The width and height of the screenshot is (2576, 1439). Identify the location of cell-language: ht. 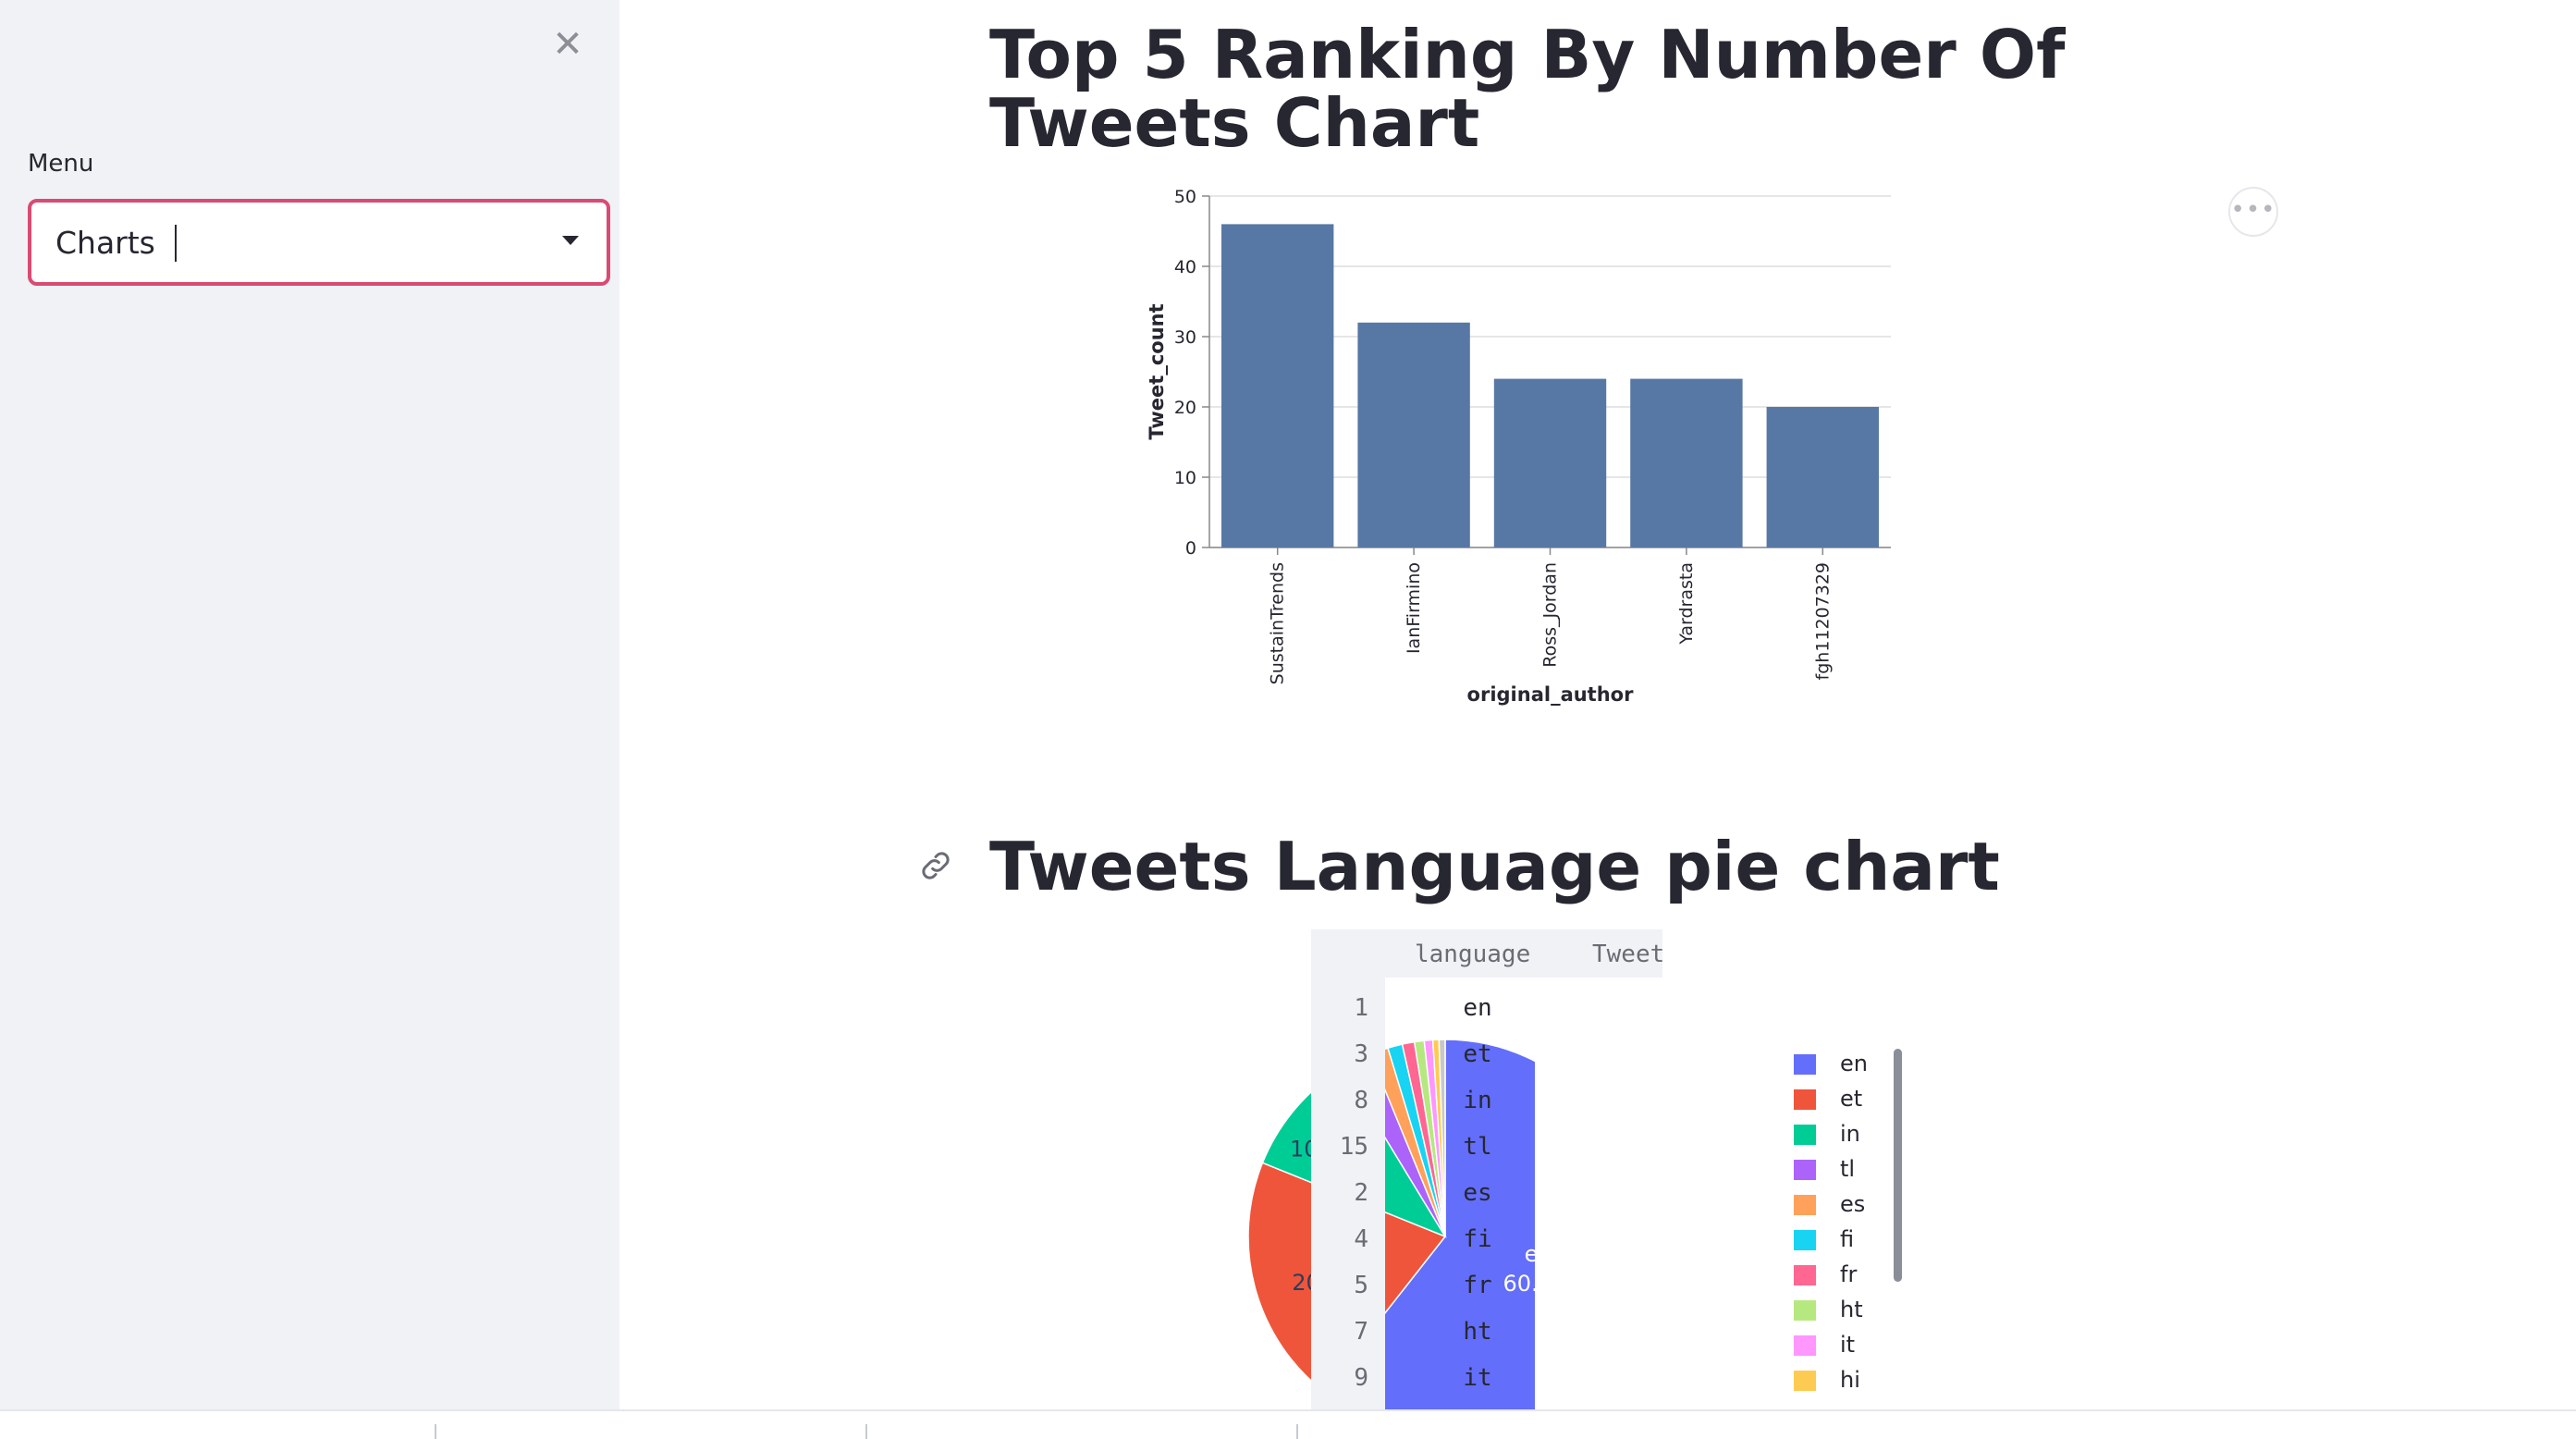
(1477, 1332).